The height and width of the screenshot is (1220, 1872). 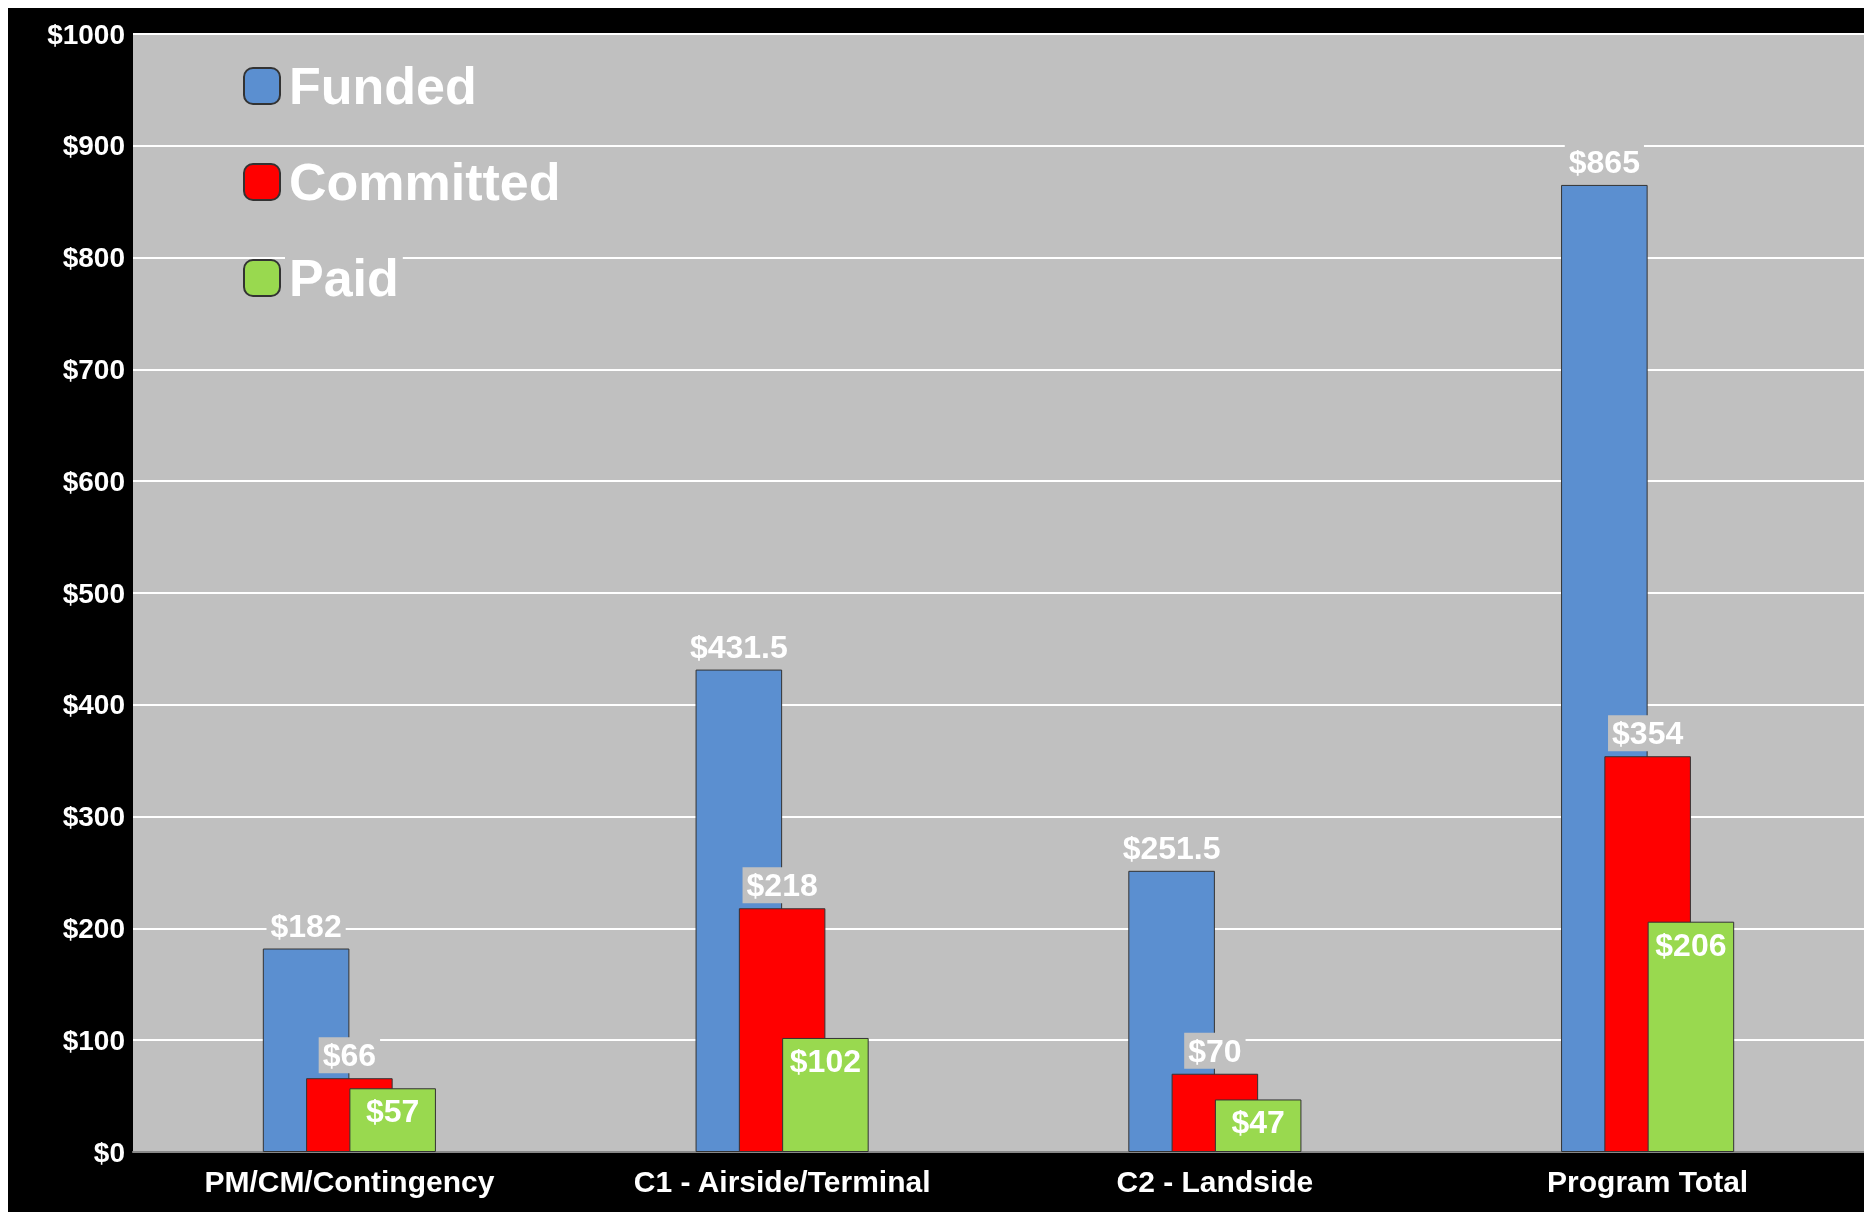 I want to click on legend-label: Paid, so click(x=344, y=278).